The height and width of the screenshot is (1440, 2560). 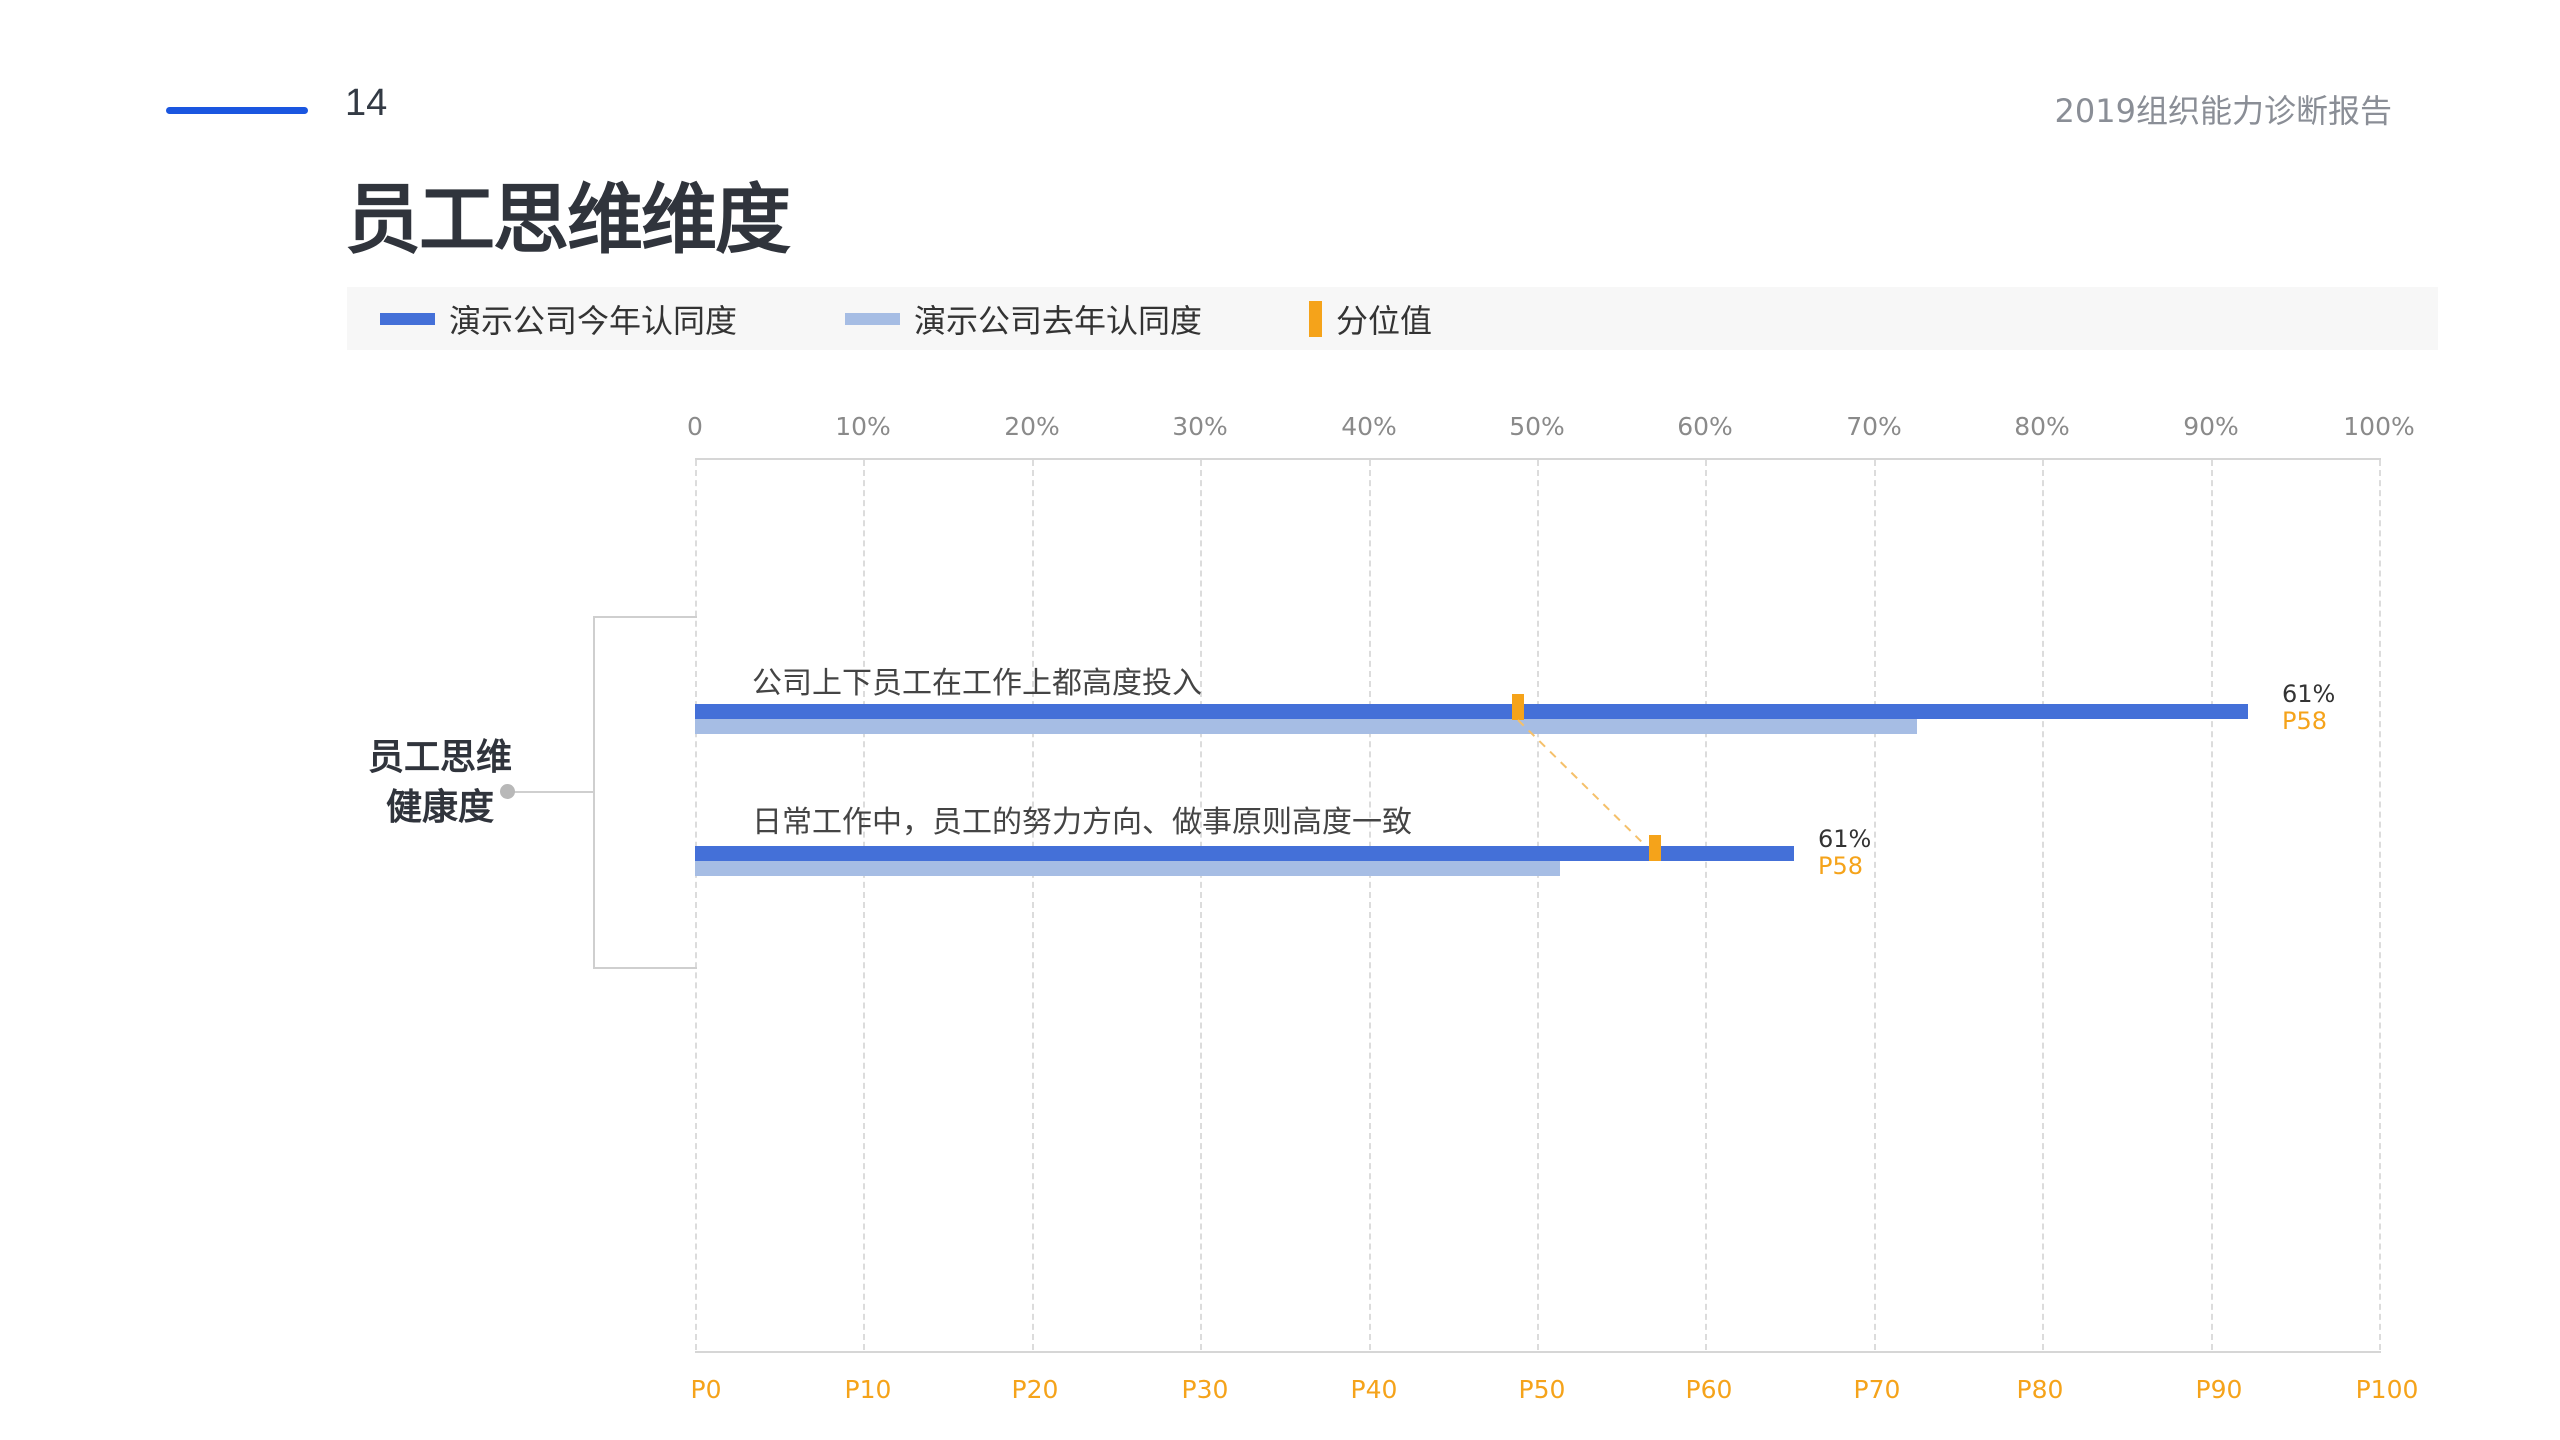 What do you see at coordinates (1709, 1389) in the screenshot?
I see `bottom-tick: P60` at bounding box center [1709, 1389].